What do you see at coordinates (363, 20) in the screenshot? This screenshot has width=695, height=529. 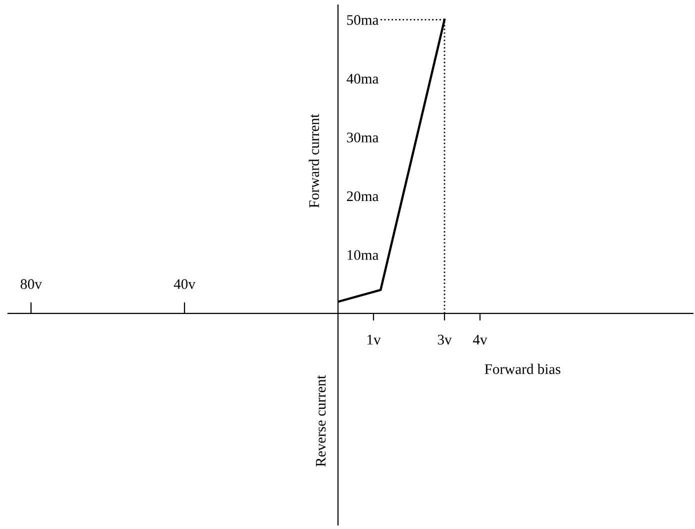 I see `y-tick-label: 50ma` at bounding box center [363, 20].